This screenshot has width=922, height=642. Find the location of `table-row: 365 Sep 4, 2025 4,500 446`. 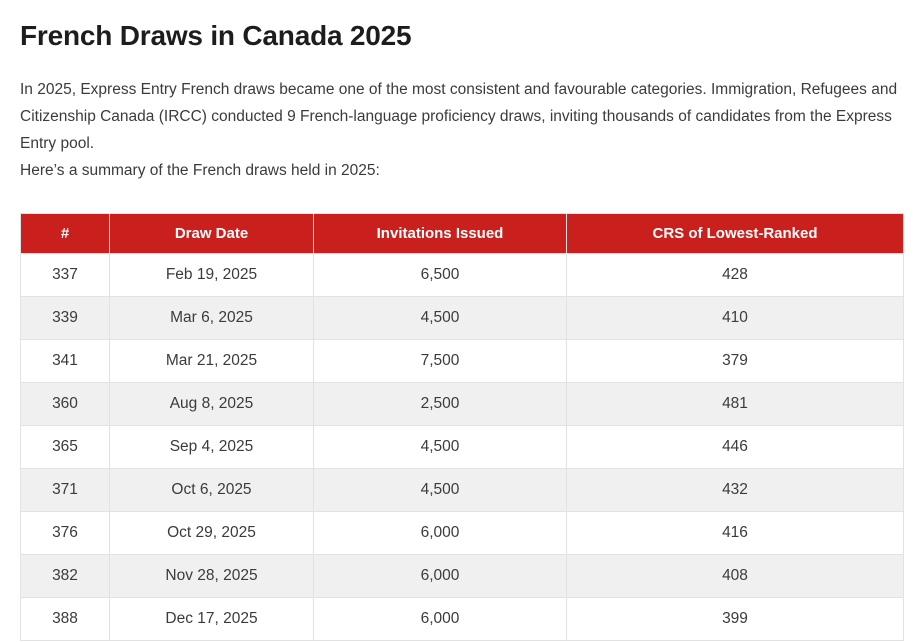

table-row: 365 Sep 4, 2025 4,500 446 is located at coordinates (462, 447).